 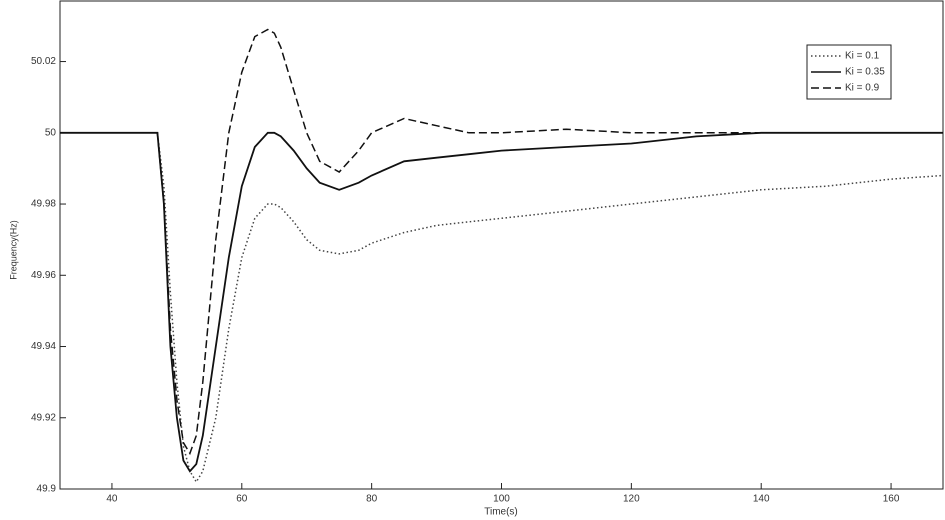 I want to click on y-tick-label: 49.96, so click(x=43, y=275).